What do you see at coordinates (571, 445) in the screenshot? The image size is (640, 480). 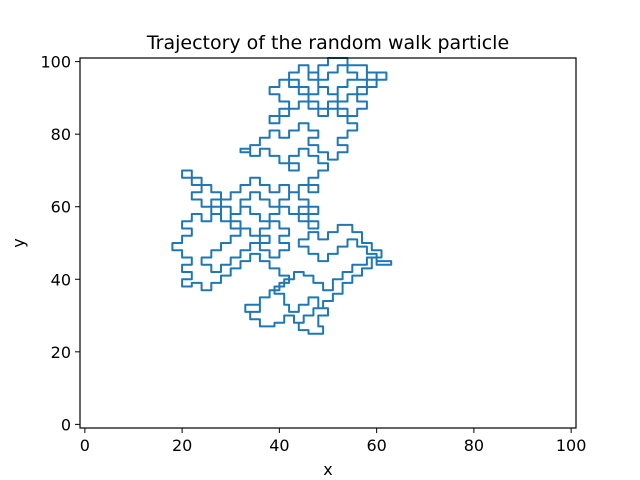 I see `x-tick-label: 100` at bounding box center [571, 445].